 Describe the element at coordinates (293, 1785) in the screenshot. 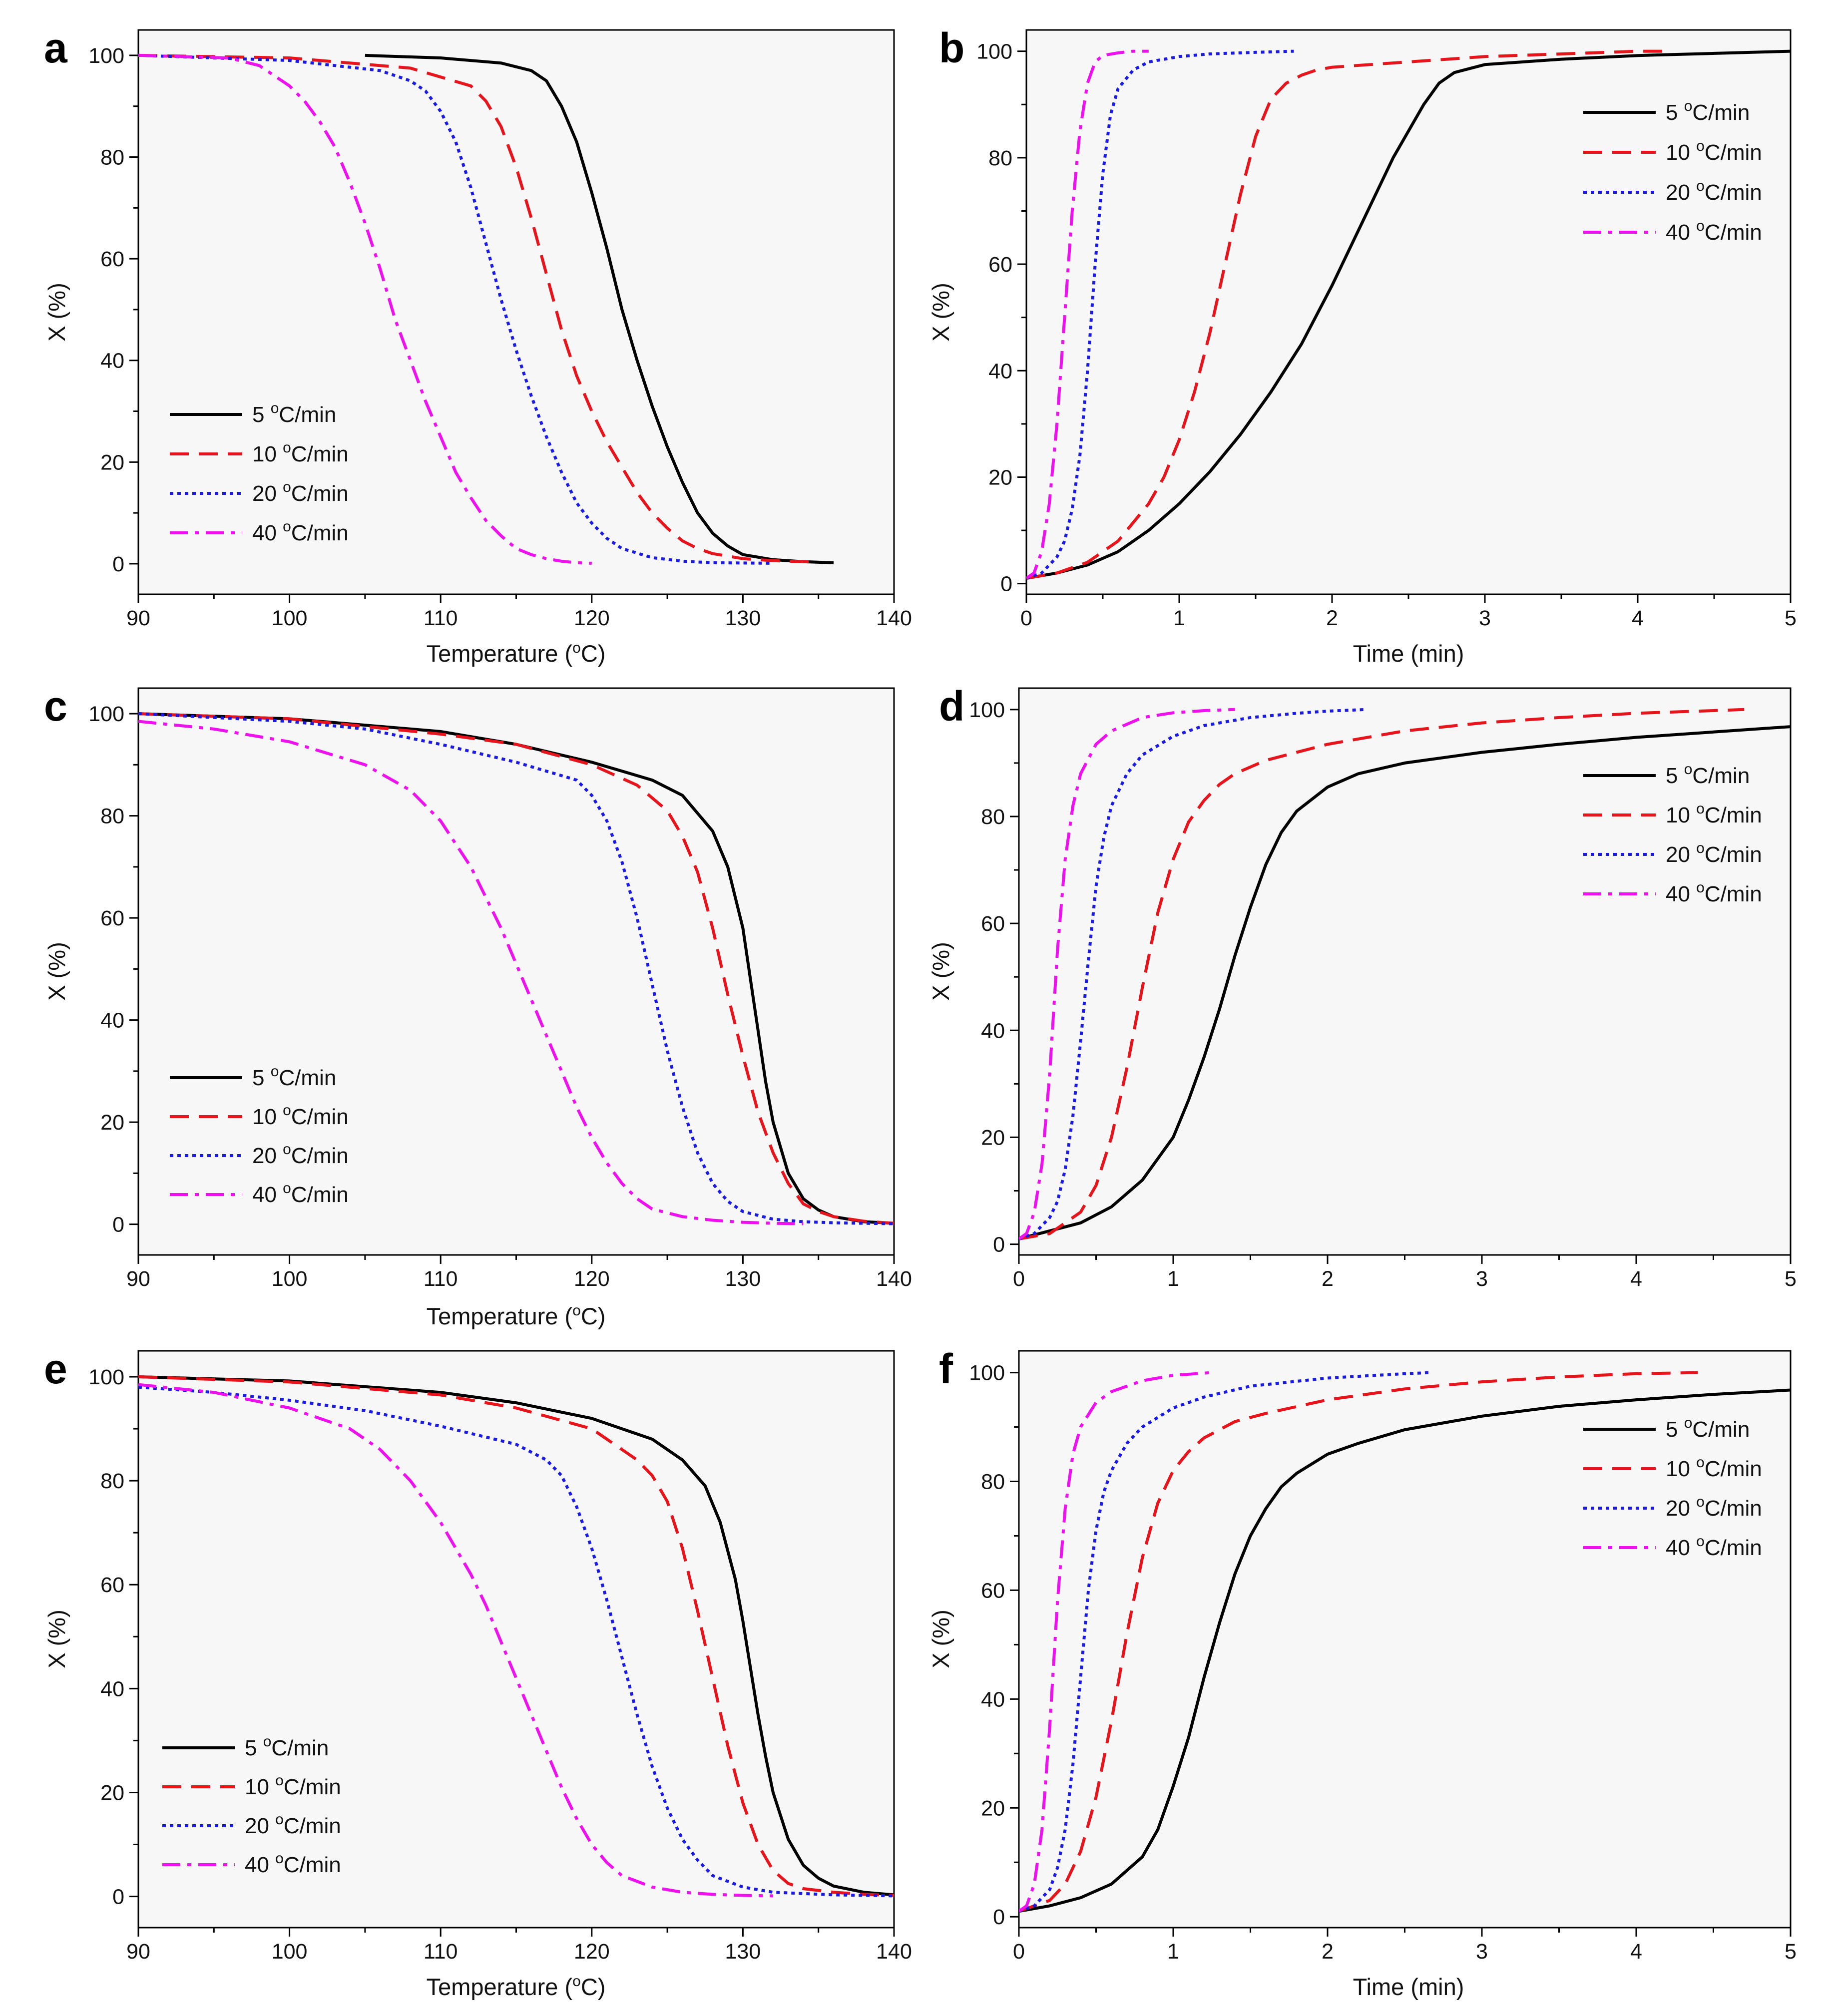

I see `legend-label-e-10: 10 oC/min` at that location.